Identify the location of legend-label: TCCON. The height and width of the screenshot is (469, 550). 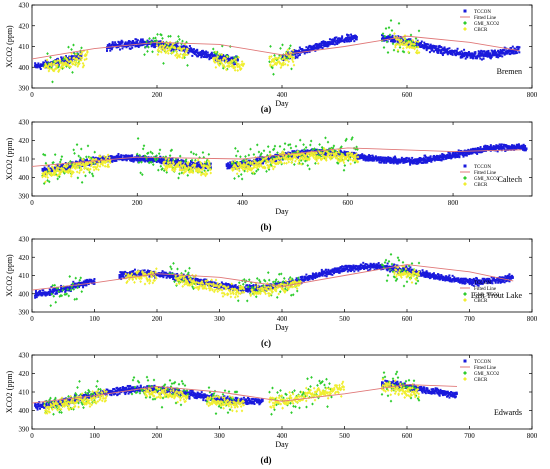
(482, 12).